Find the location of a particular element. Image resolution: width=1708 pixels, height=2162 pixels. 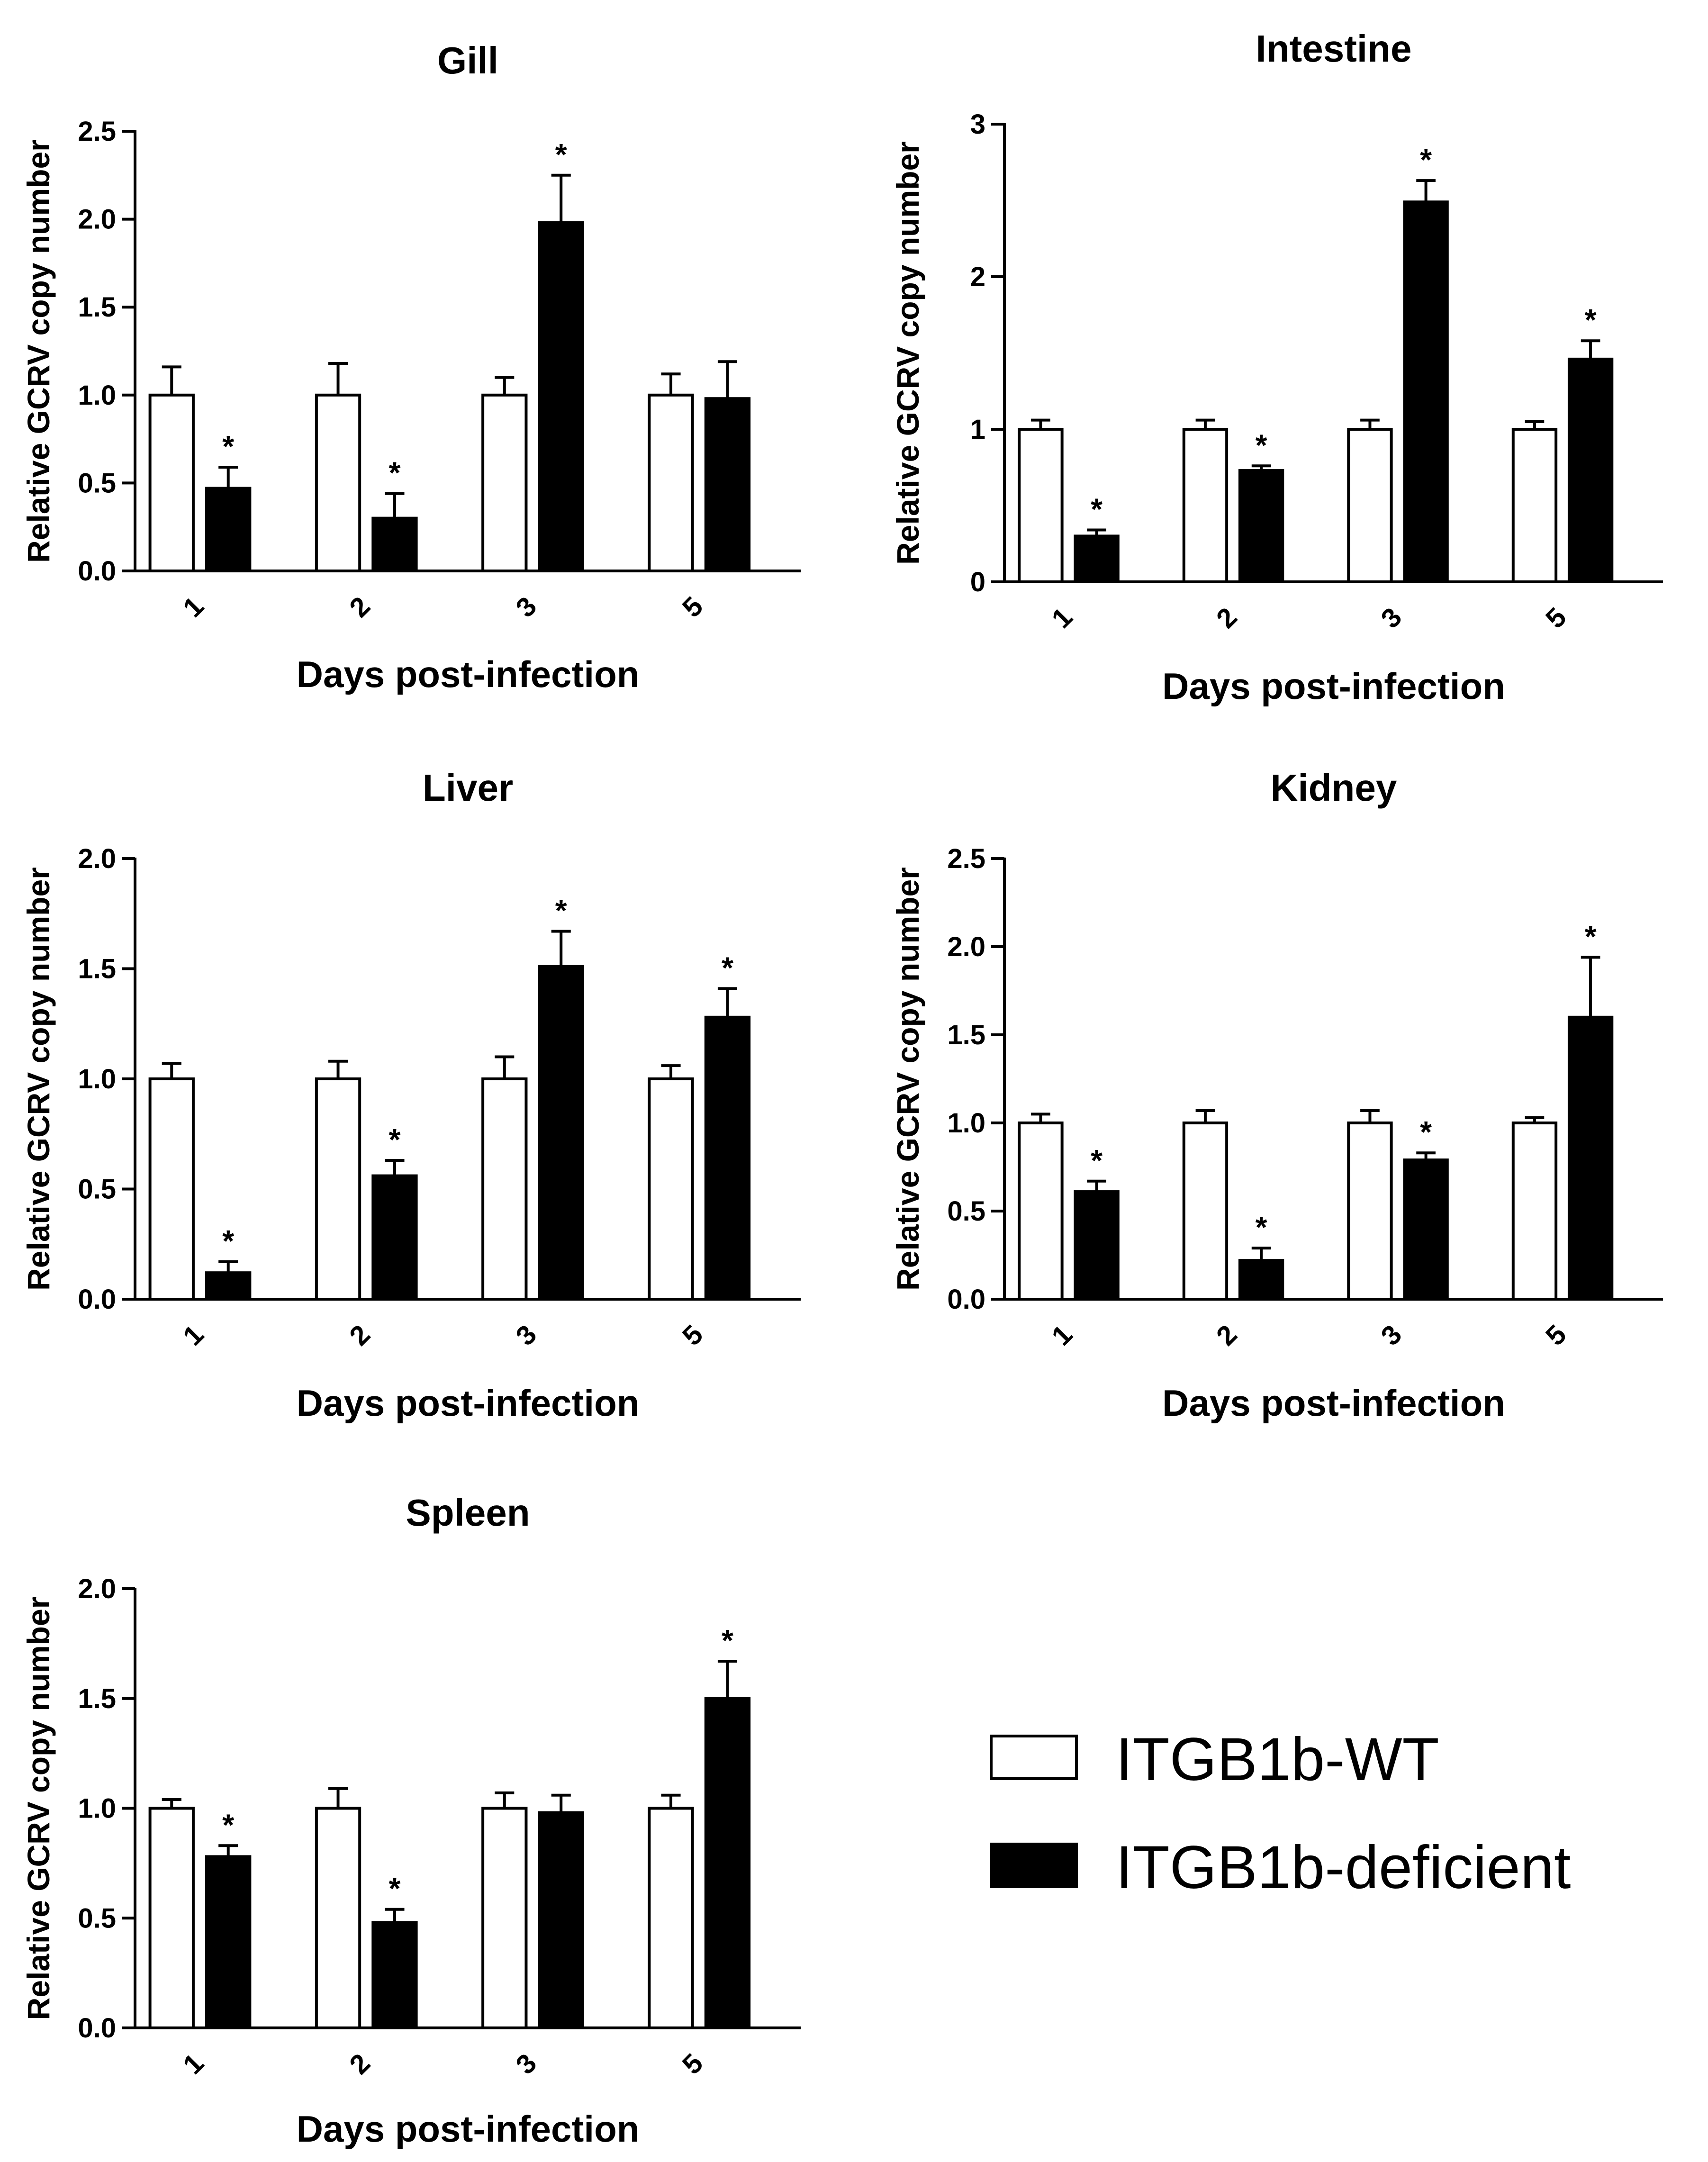

chart-title: Liver is located at coordinates (468, 788).